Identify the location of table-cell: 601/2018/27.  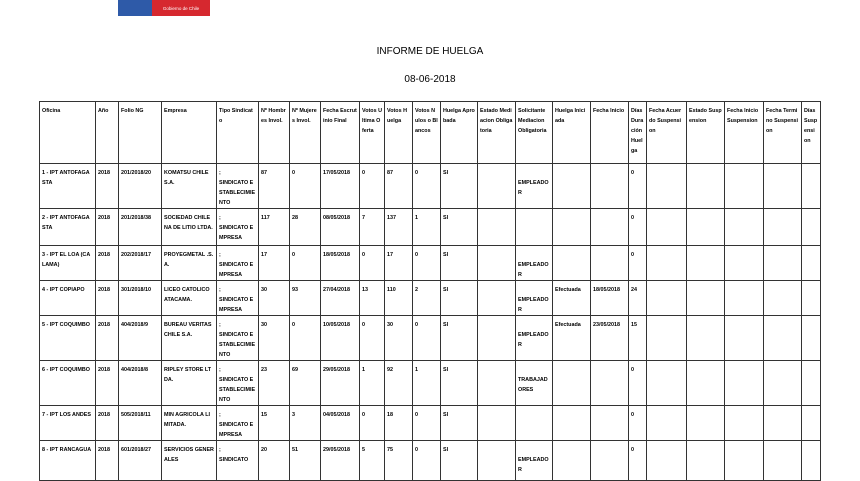
(140, 460).